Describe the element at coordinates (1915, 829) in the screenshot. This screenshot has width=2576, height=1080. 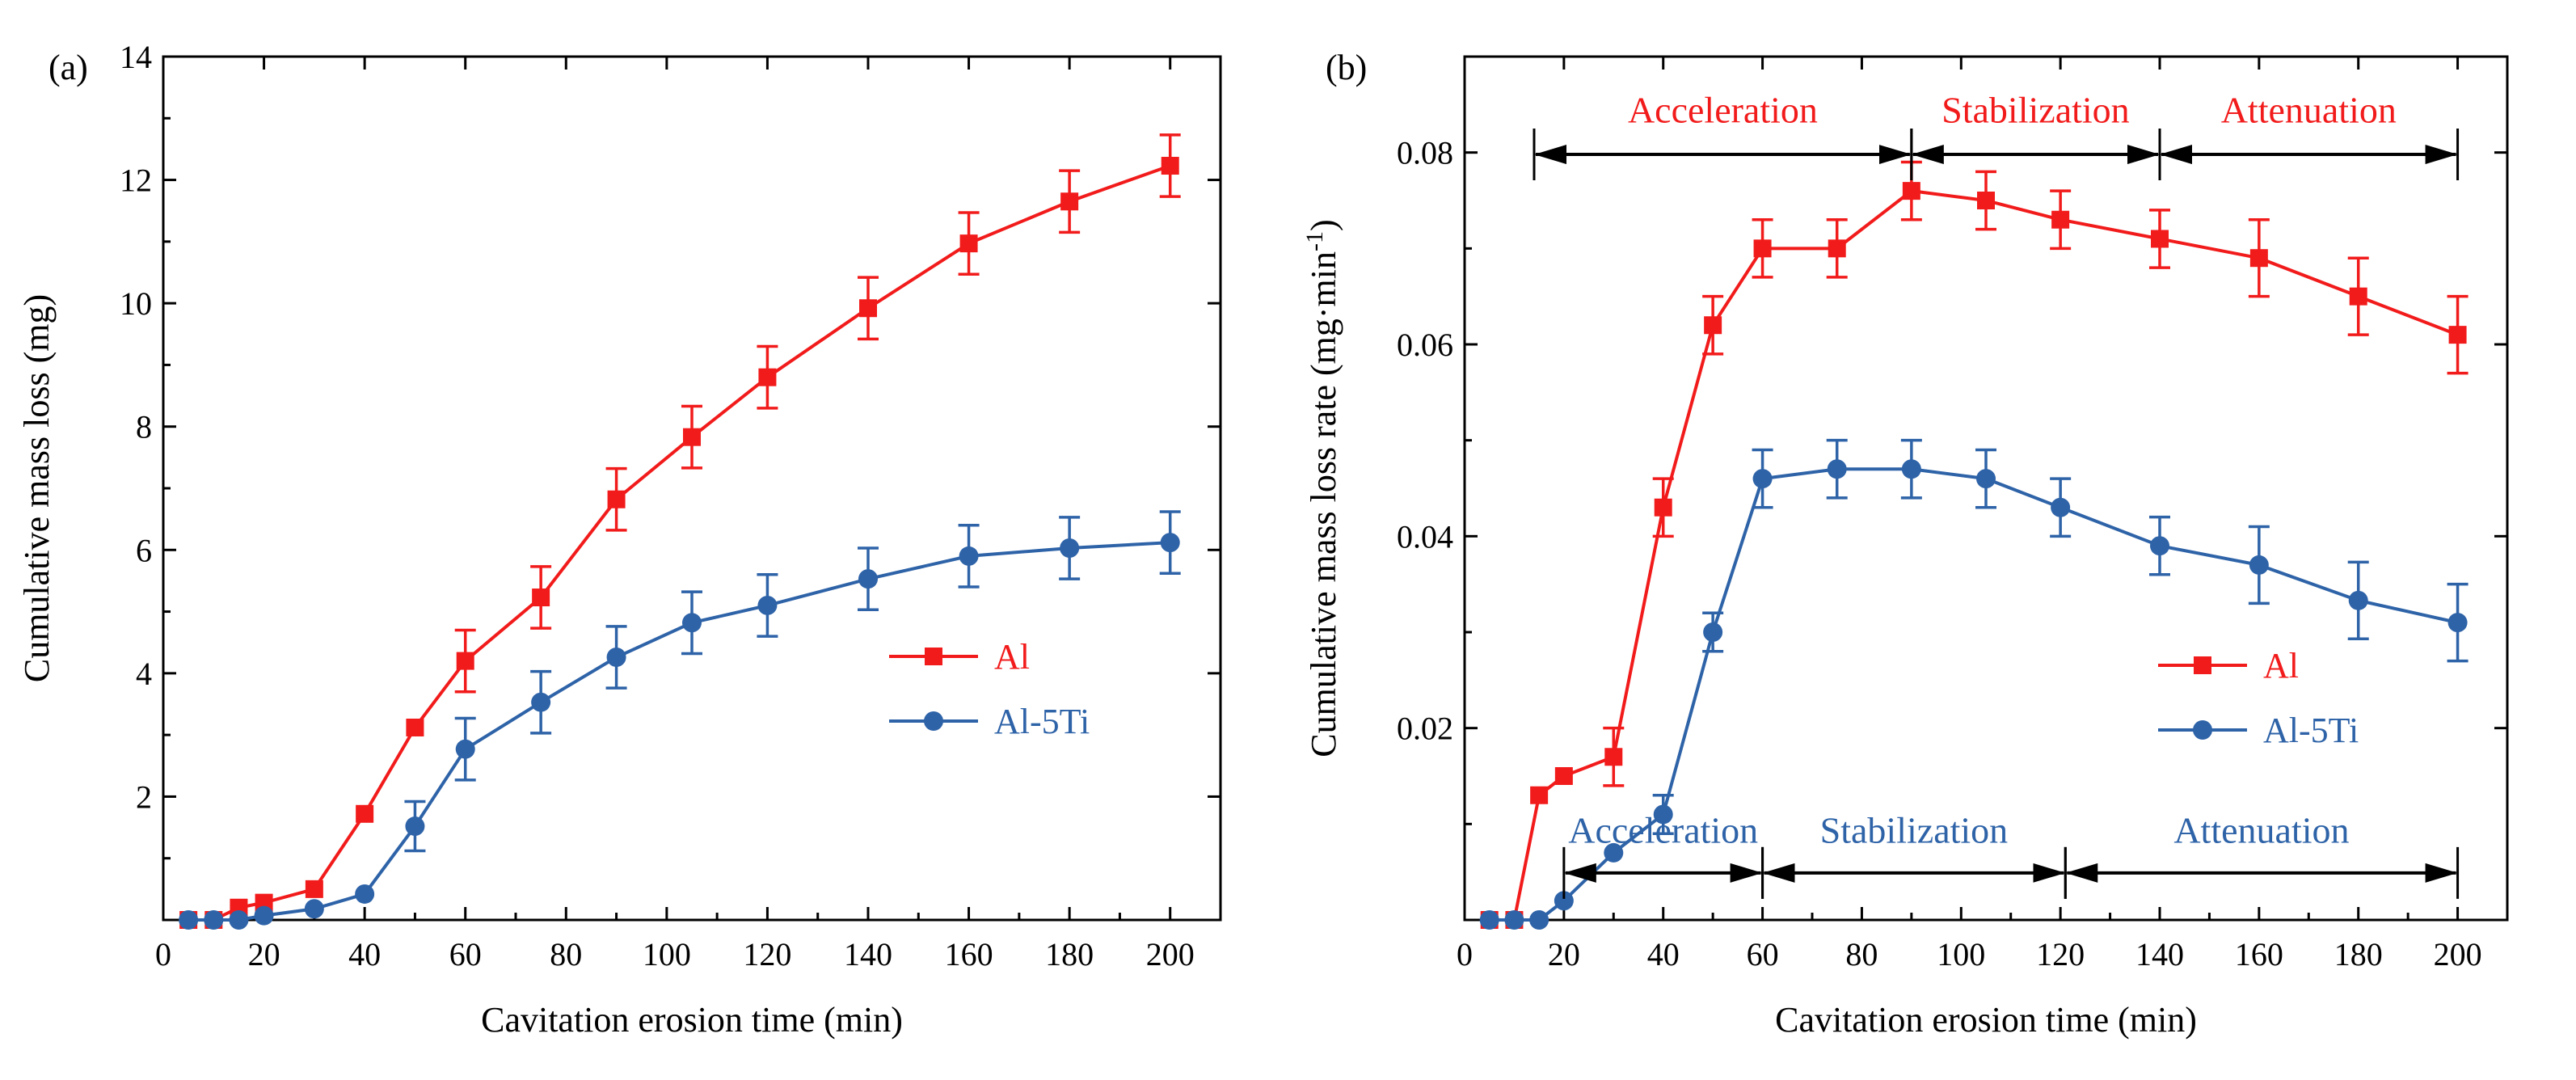
I see `phase-label-al5ti: Stabilization` at that location.